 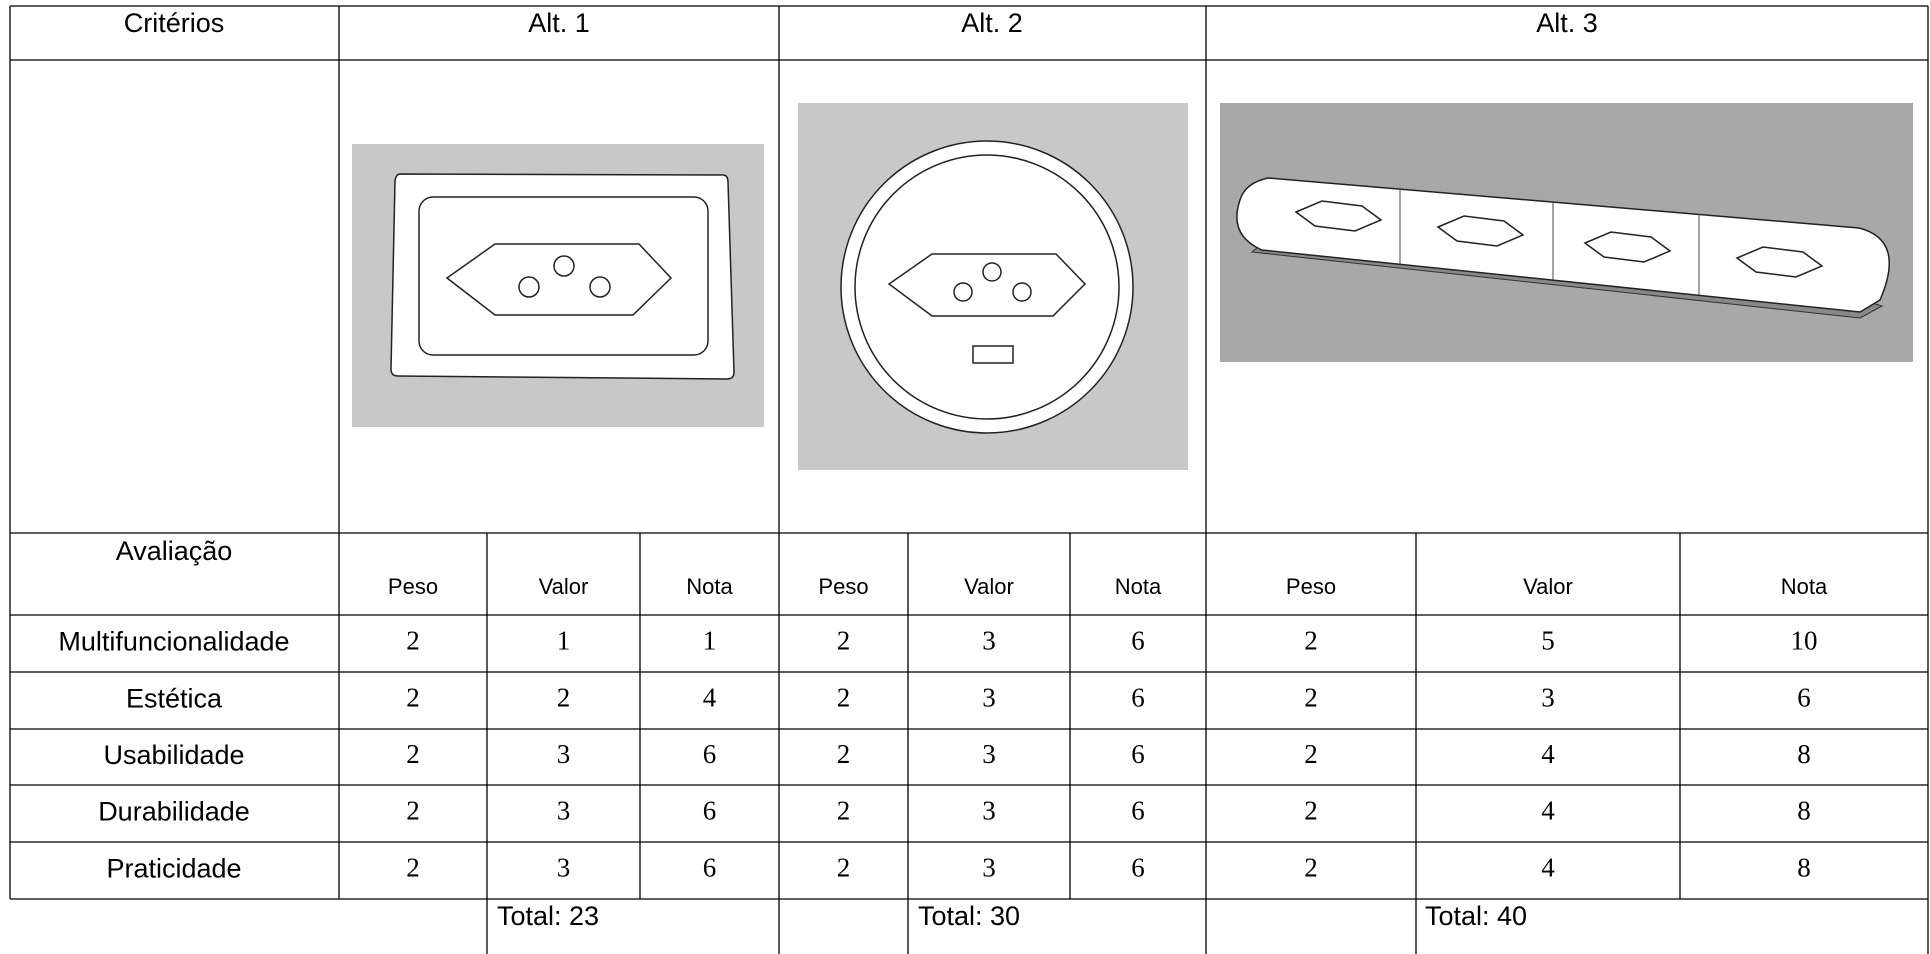 I want to click on criterion-label: Usabilidade, so click(x=173, y=755).